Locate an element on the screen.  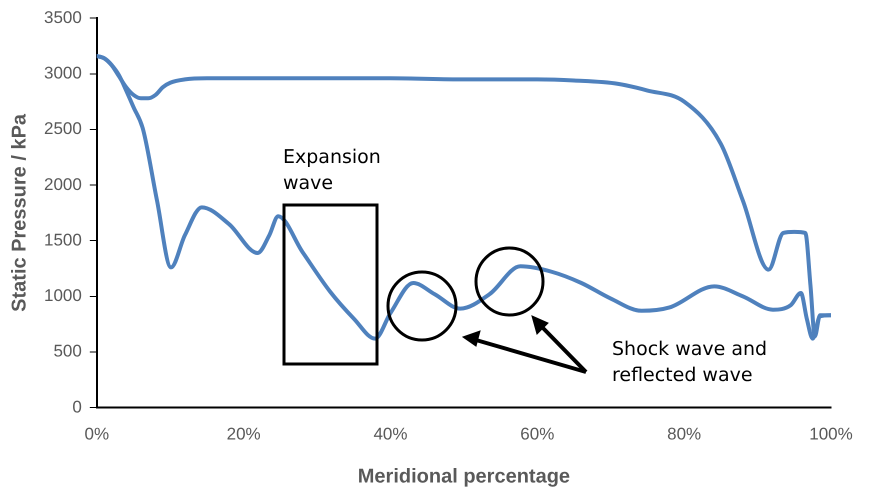
y-tick-label: 3000 is located at coordinates (63, 73).